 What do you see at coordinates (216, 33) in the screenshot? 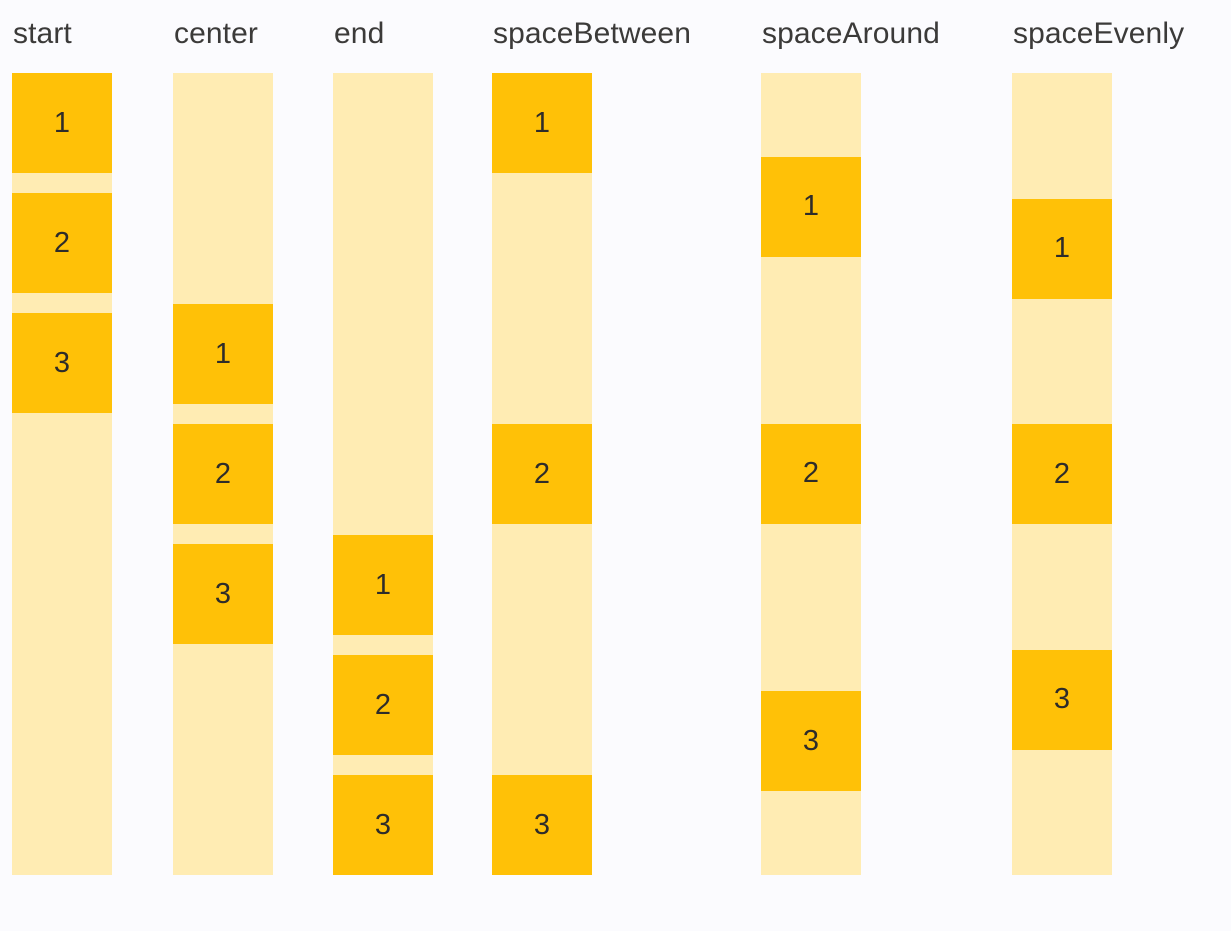
I see `column-label-center: center` at bounding box center [216, 33].